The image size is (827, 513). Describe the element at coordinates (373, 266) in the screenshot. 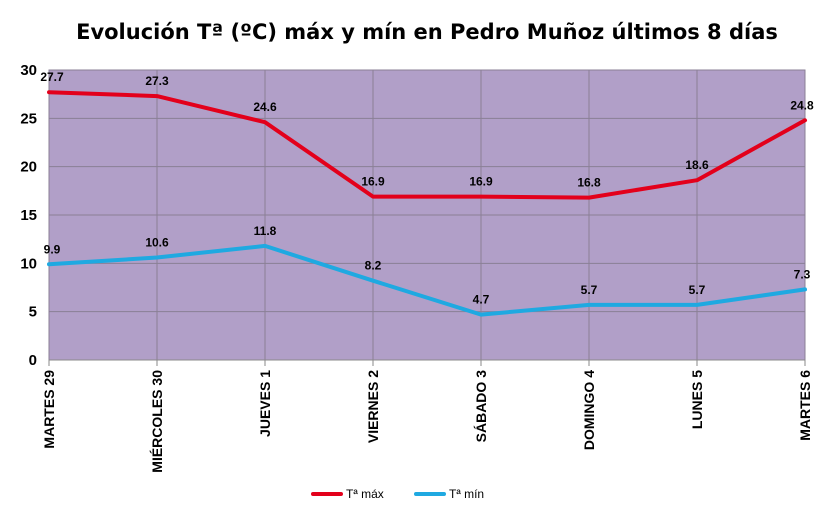

I see `data-label: 8.2` at that location.